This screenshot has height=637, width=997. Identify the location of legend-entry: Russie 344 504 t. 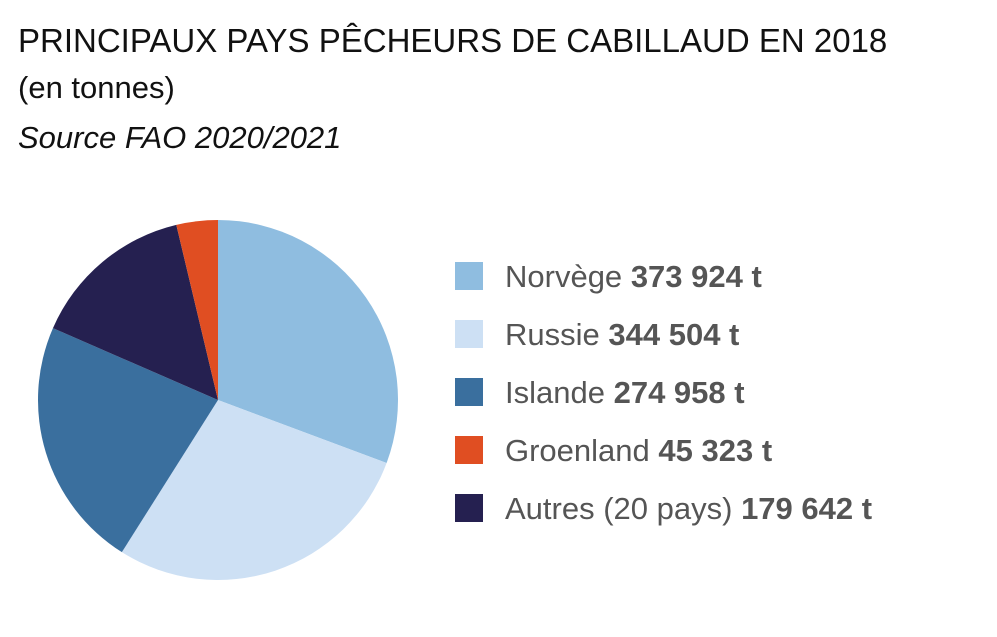
(622, 334).